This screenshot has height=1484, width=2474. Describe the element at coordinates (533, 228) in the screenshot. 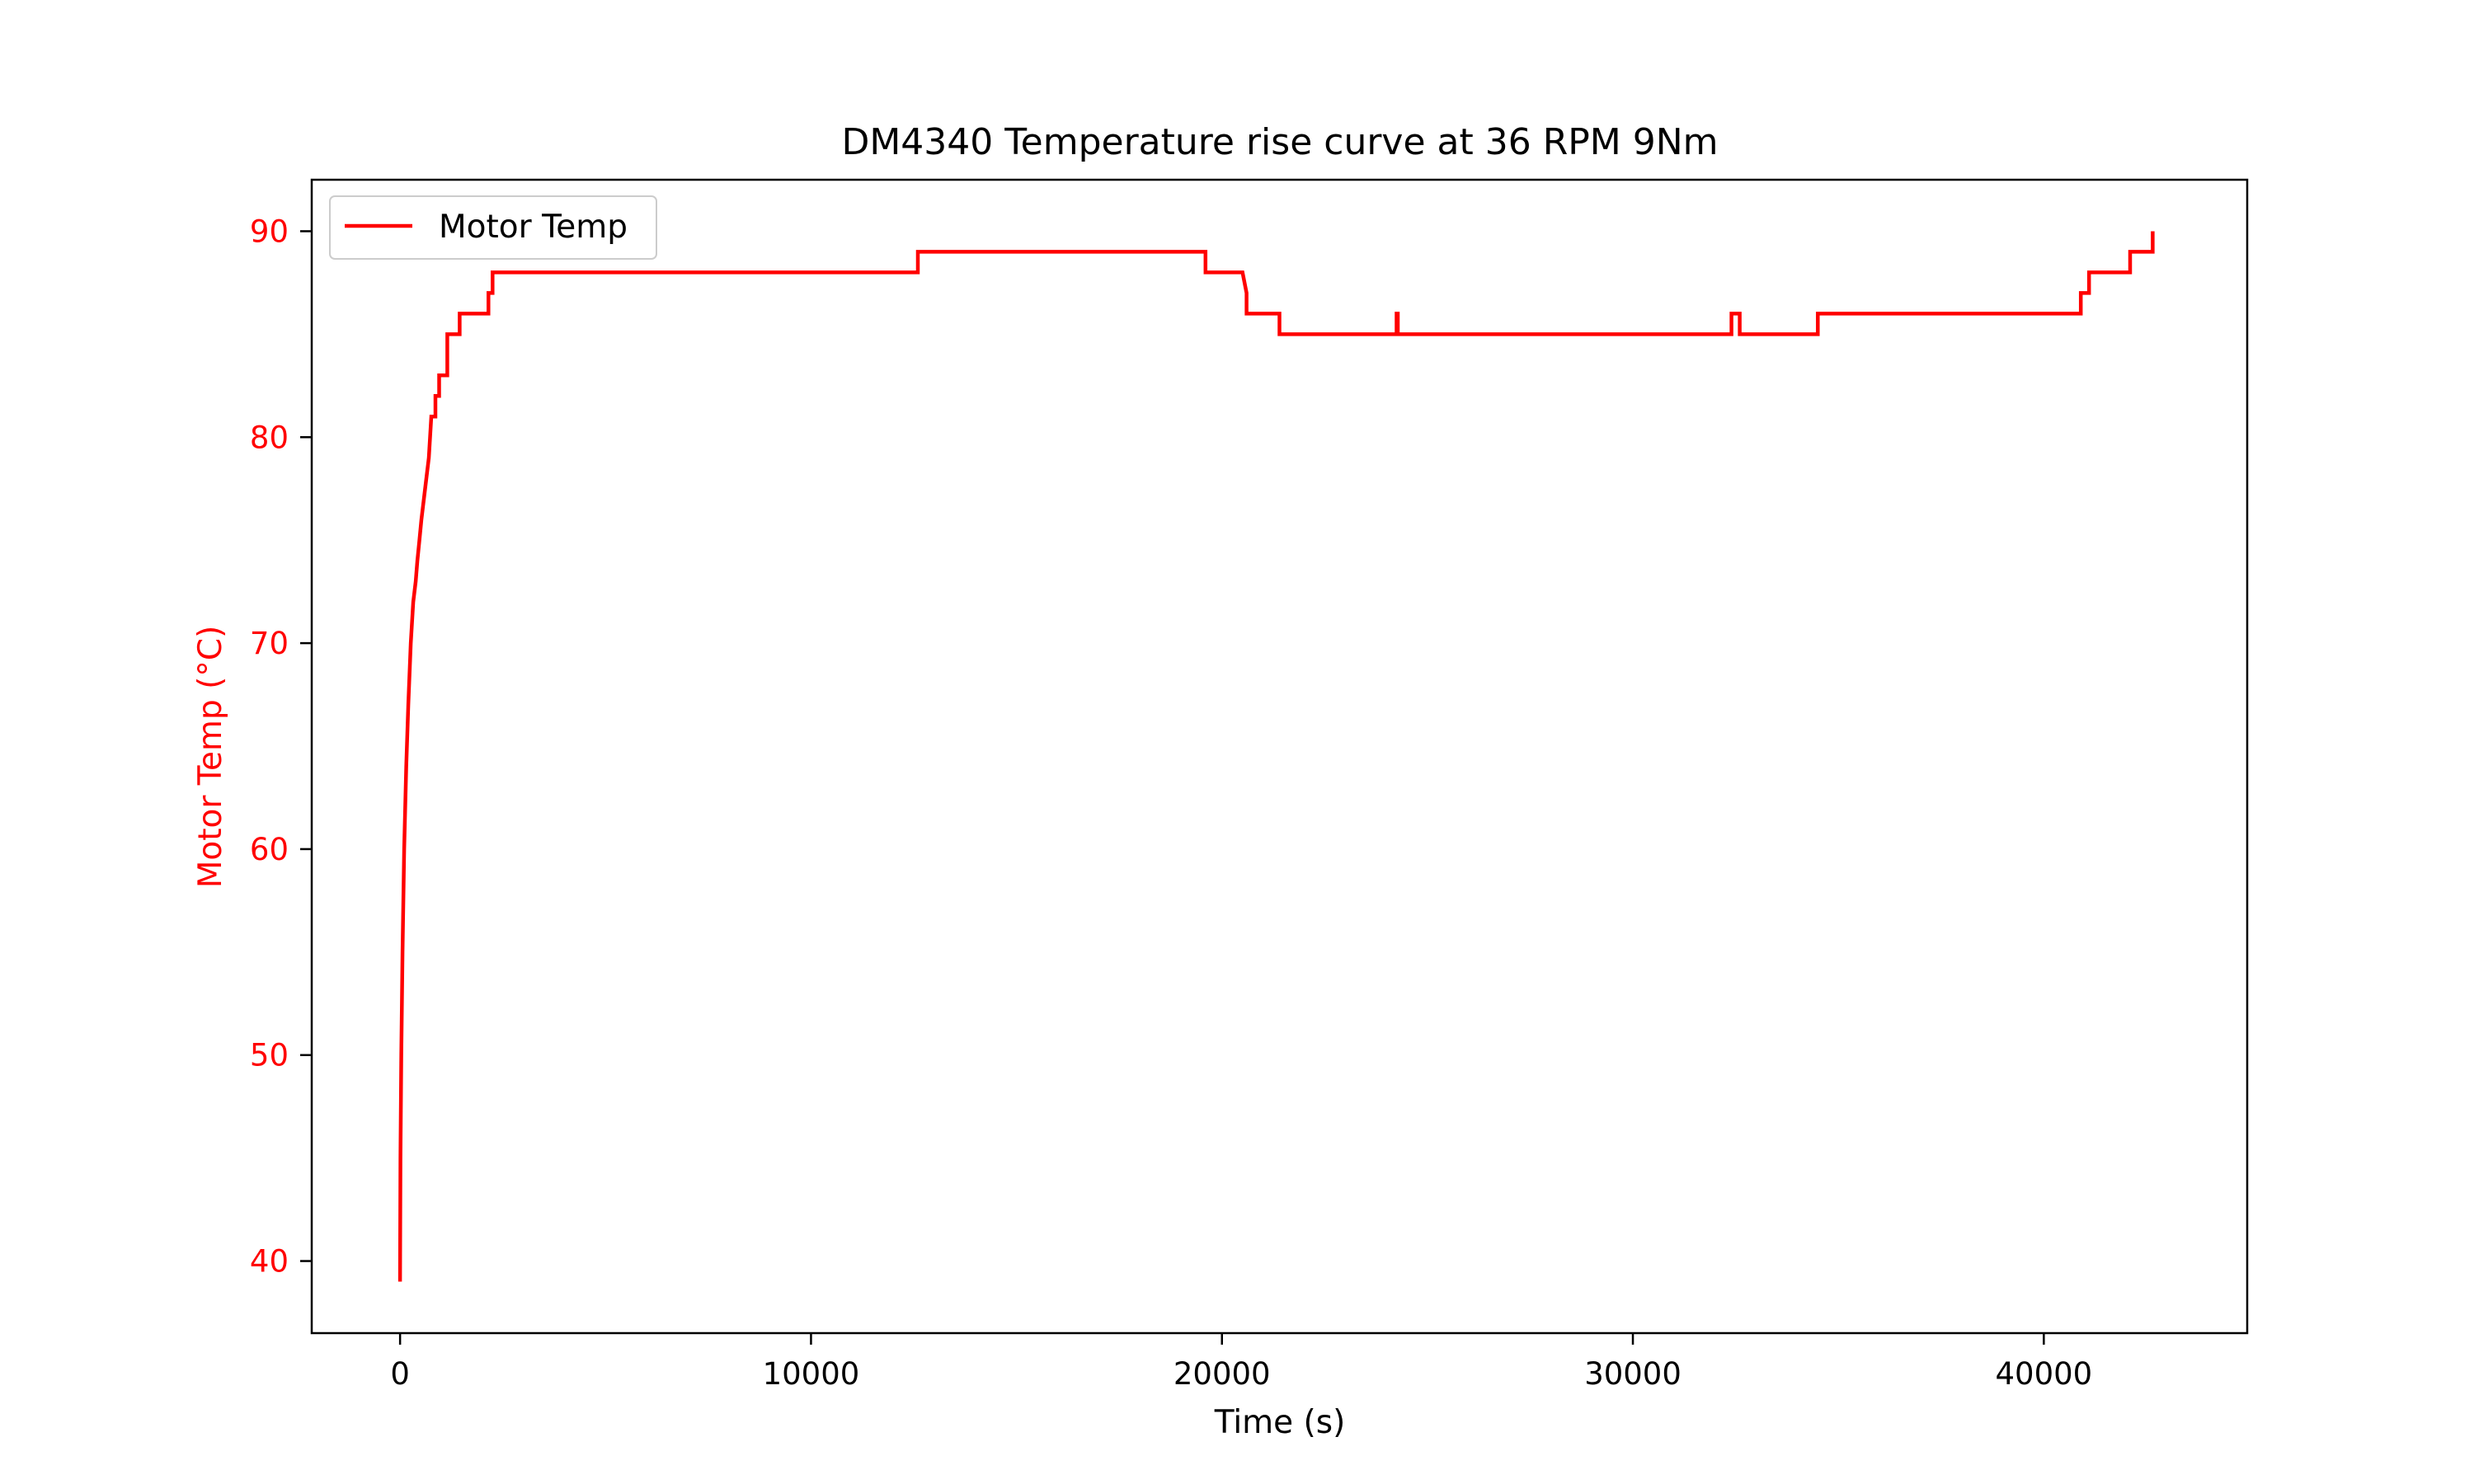

I see `legend-label-motor-temp: Motor Temp` at that location.